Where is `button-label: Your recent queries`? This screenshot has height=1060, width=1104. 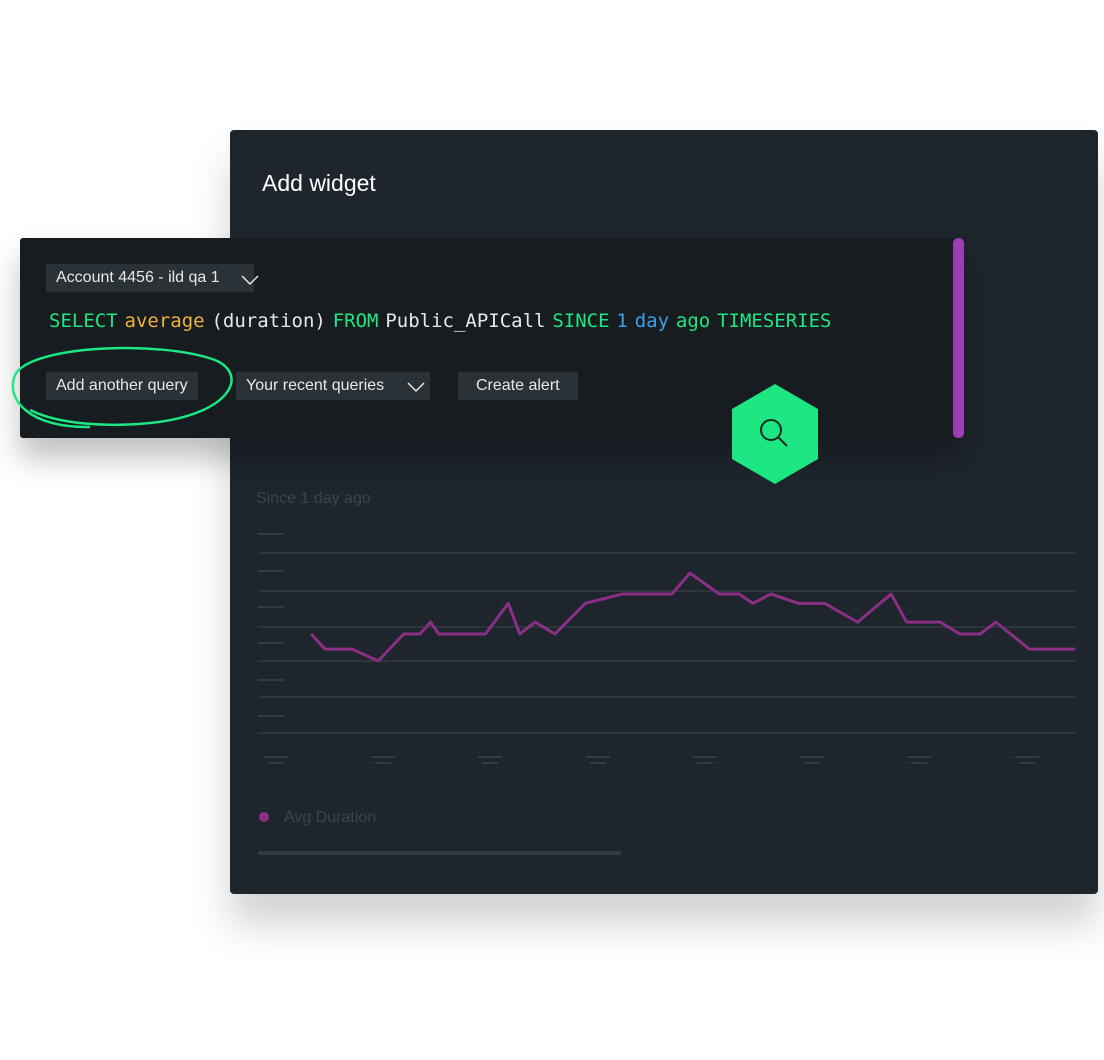 button-label: Your recent queries is located at coordinates (315, 385).